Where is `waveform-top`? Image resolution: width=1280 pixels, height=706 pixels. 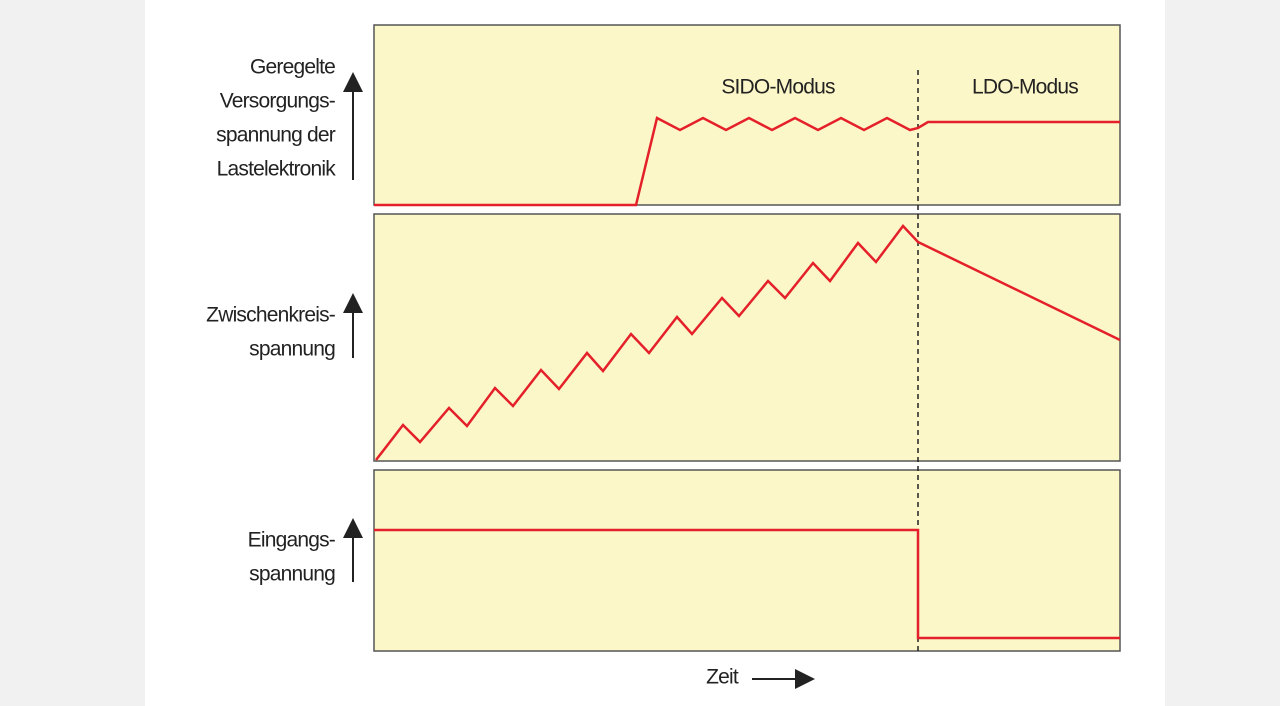
waveform-top is located at coordinates (747, 161).